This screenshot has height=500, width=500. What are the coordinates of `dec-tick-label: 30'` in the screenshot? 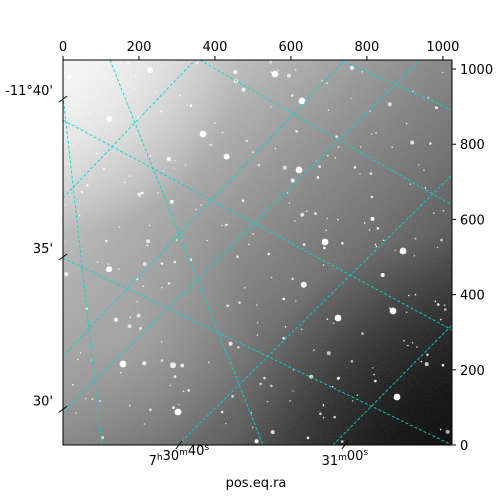 It's located at (43, 401).